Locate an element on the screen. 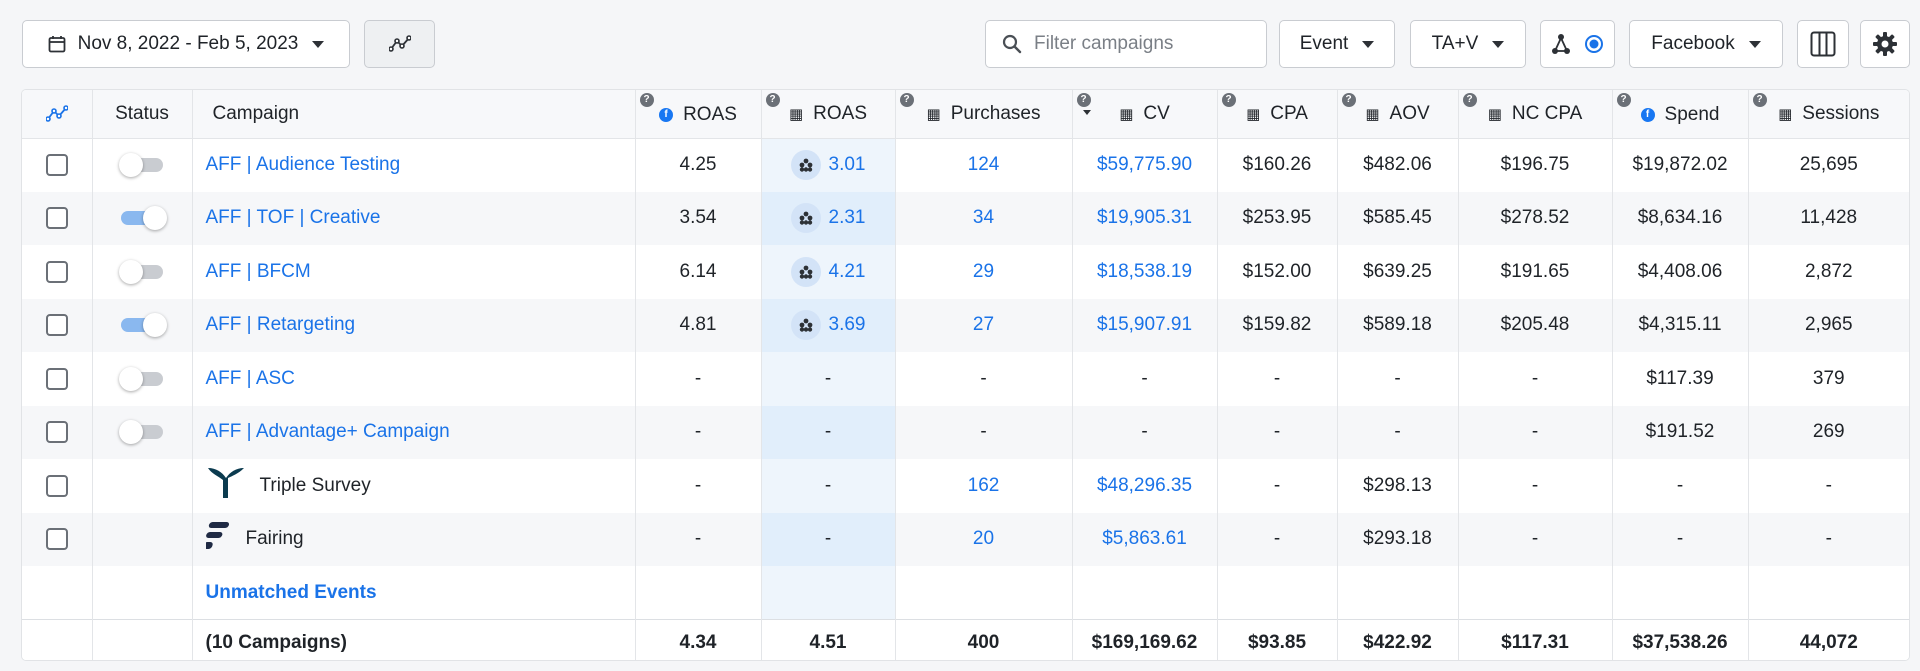 This screenshot has width=1920, height=671. campaign-cell: AFF | Retargeting is located at coordinates (414, 325).